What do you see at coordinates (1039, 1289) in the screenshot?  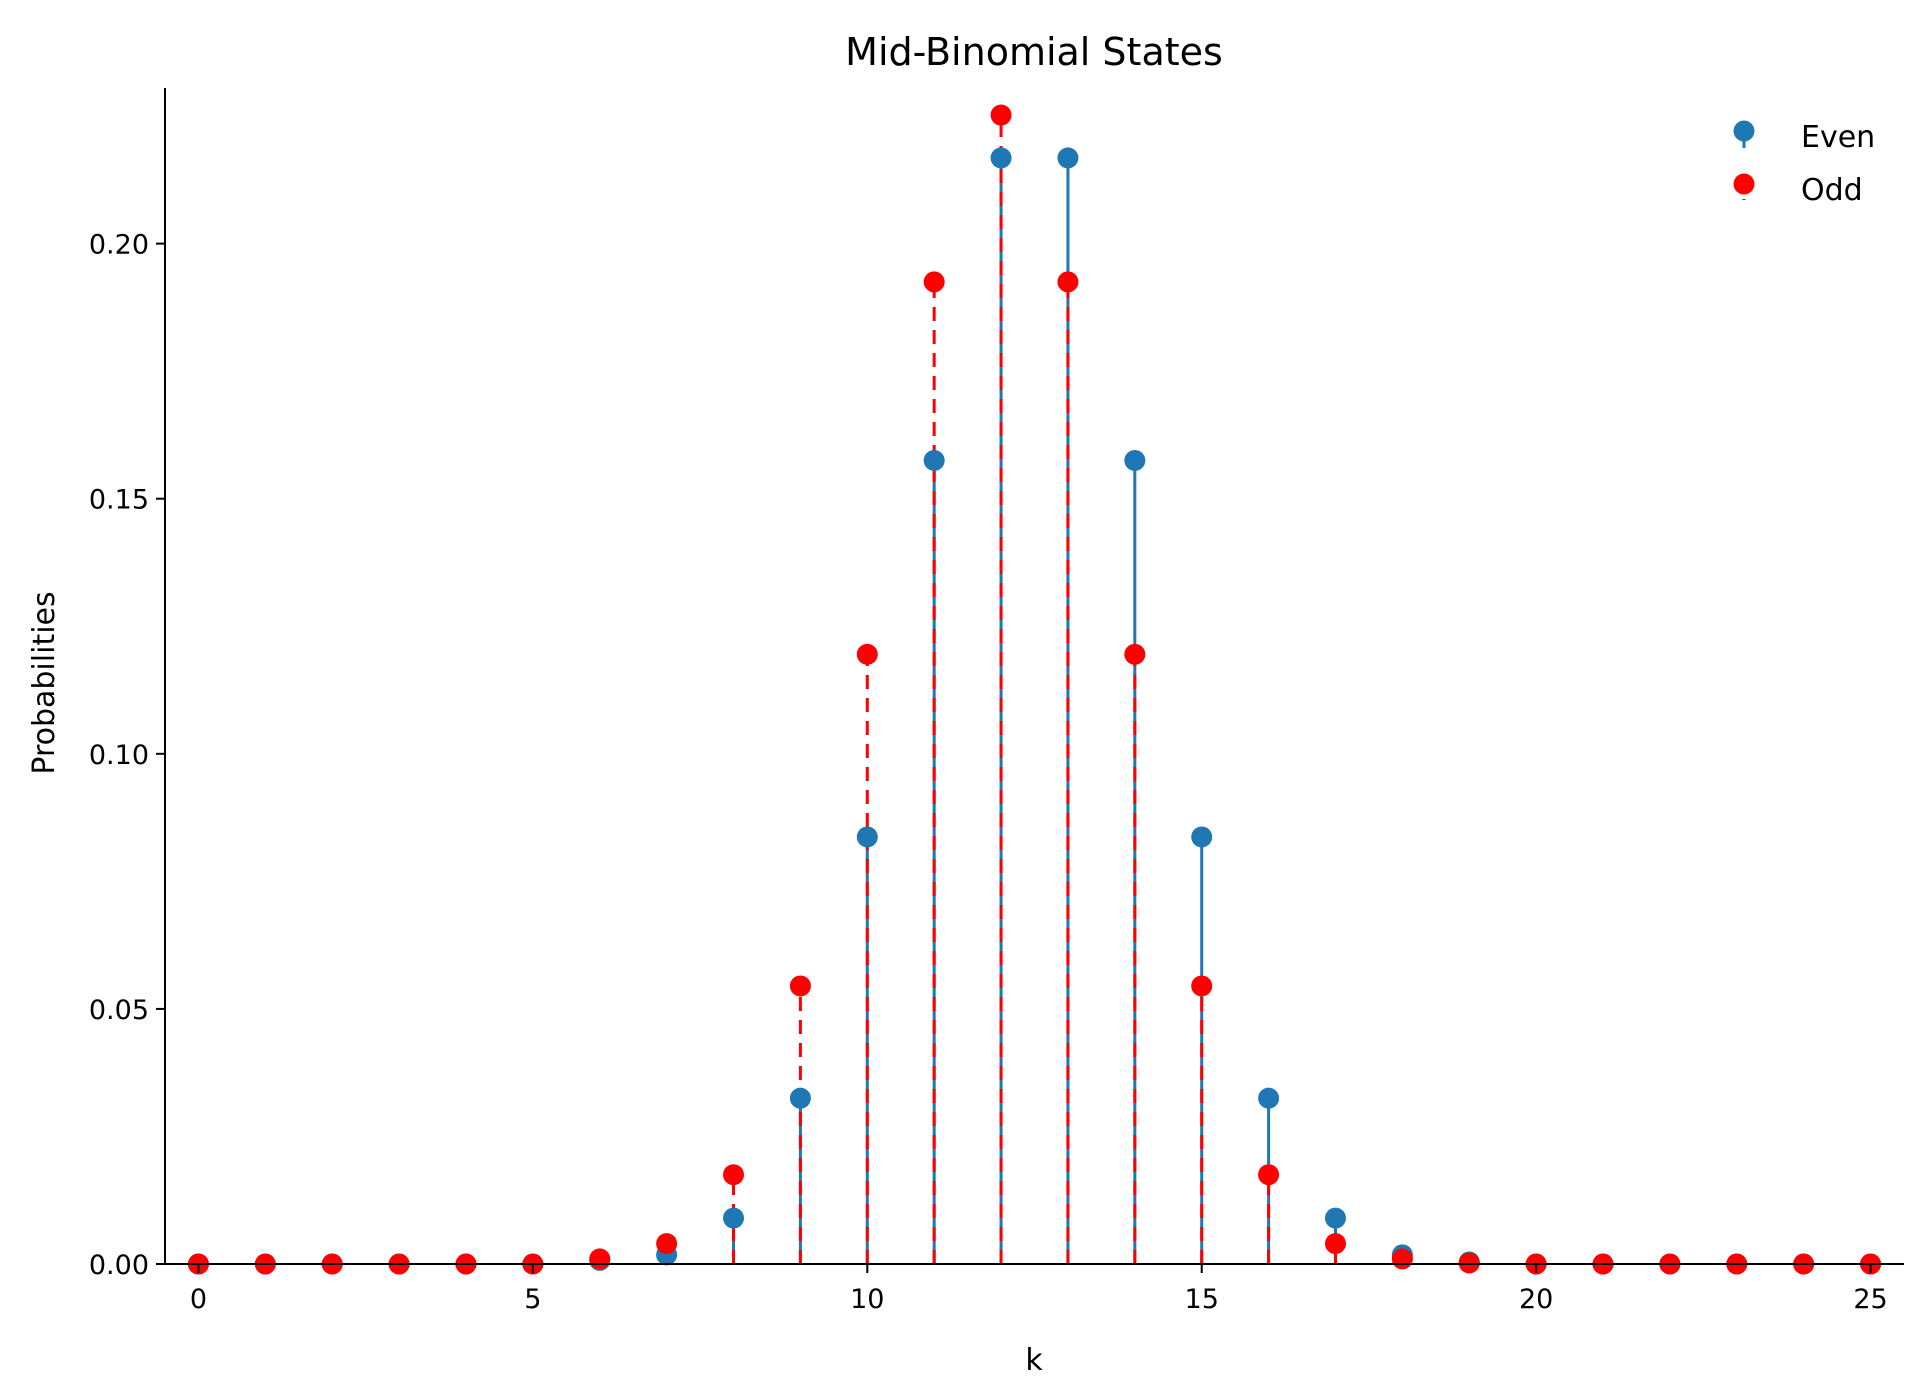 I see `x-axis-ticks: 0 5 10 15 20 25` at bounding box center [1039, 1289].